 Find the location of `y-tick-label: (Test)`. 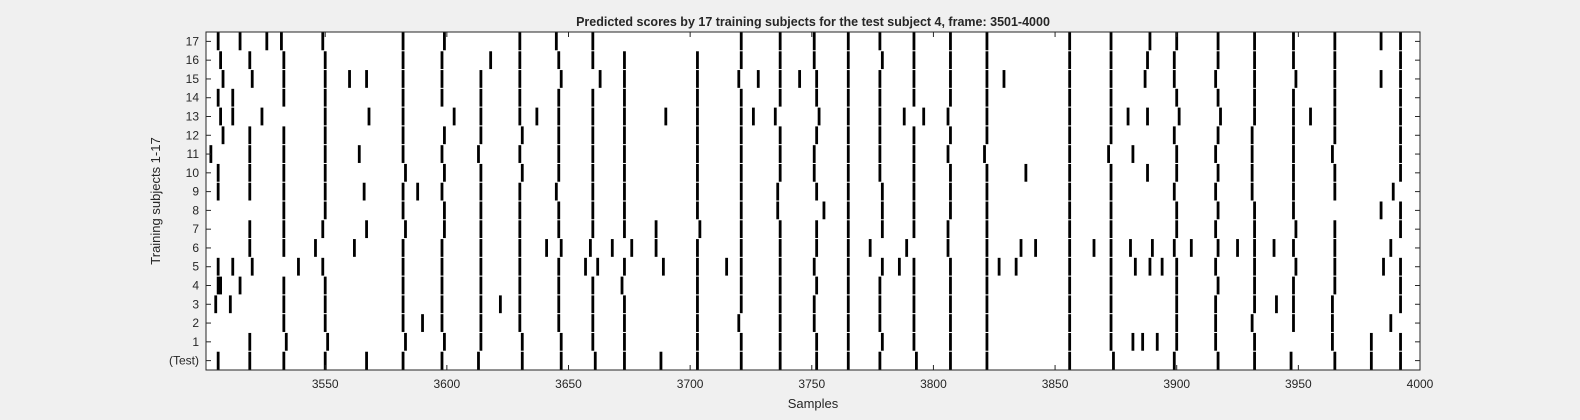

y-tick-label: (Test) is located at coordinates (184, 361).